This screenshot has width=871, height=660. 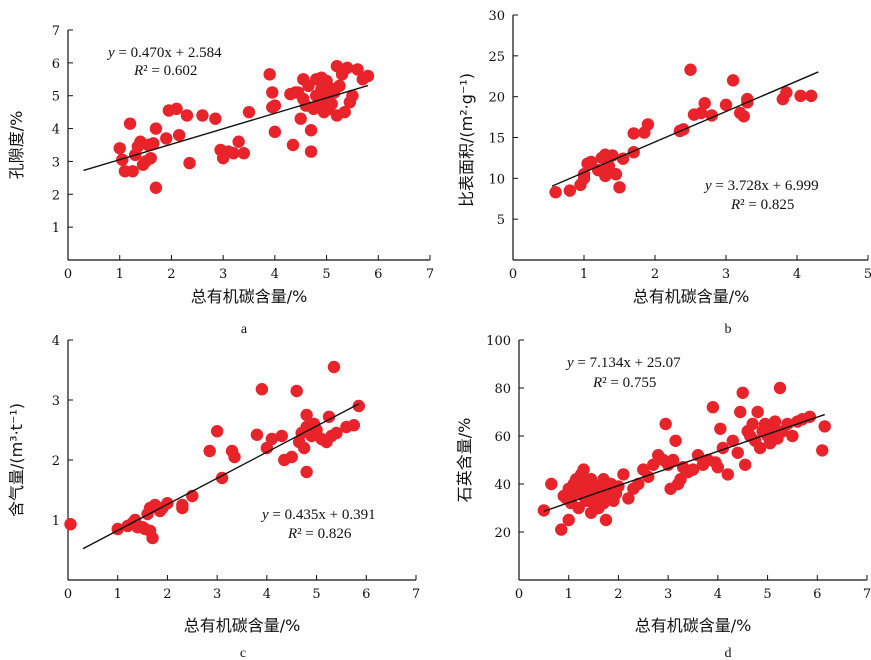 What do you see at coordinates (243, 653) in the screenshot?
I see `panel-letter: c` at bounding box center [243, 653].